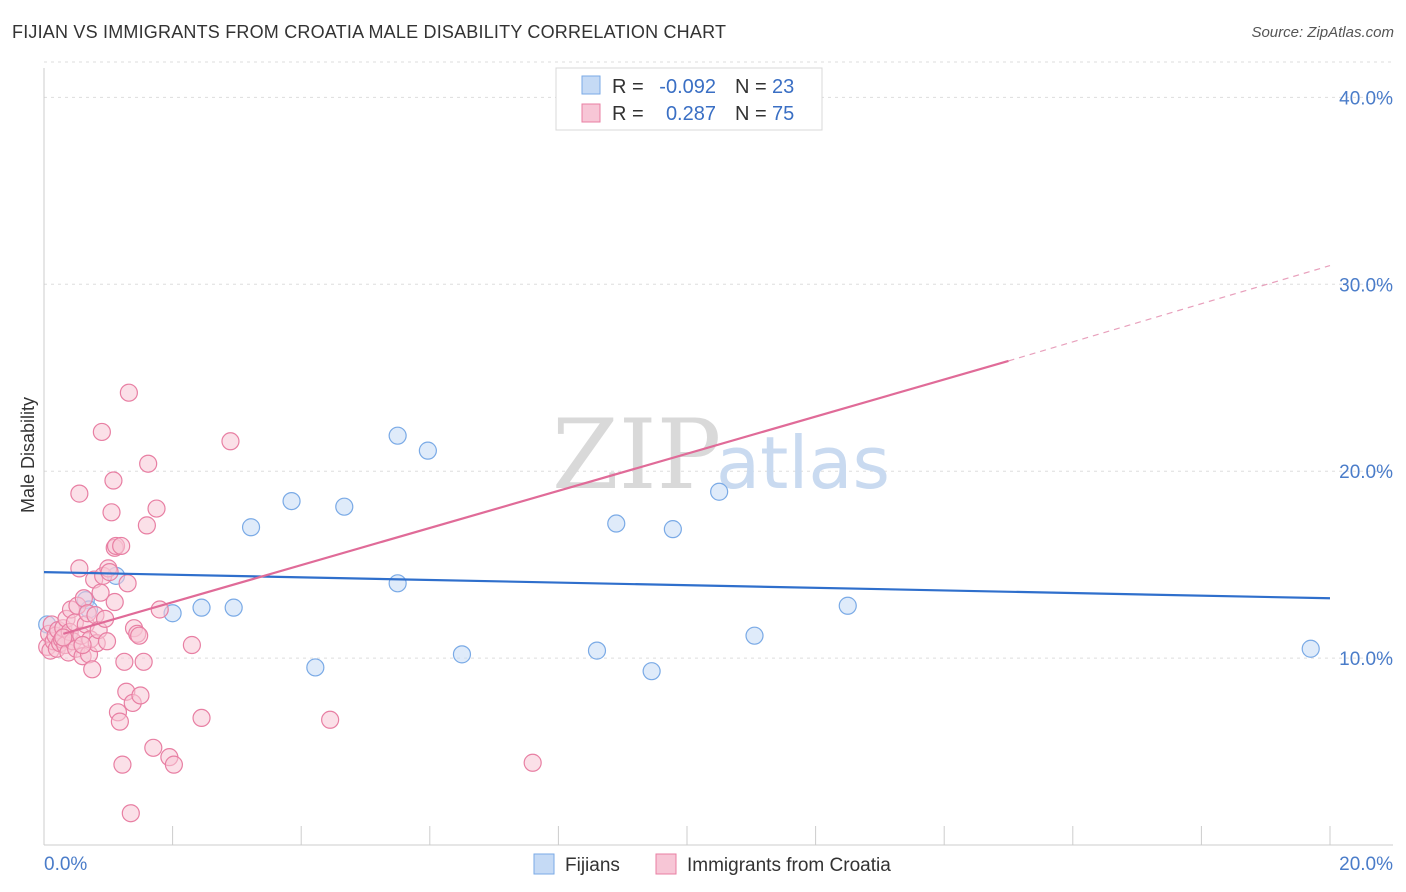 The image size is (1406, 892). I want to click on bottom-legend-croatia: Immigrants from Croatia, so click(789, 865).